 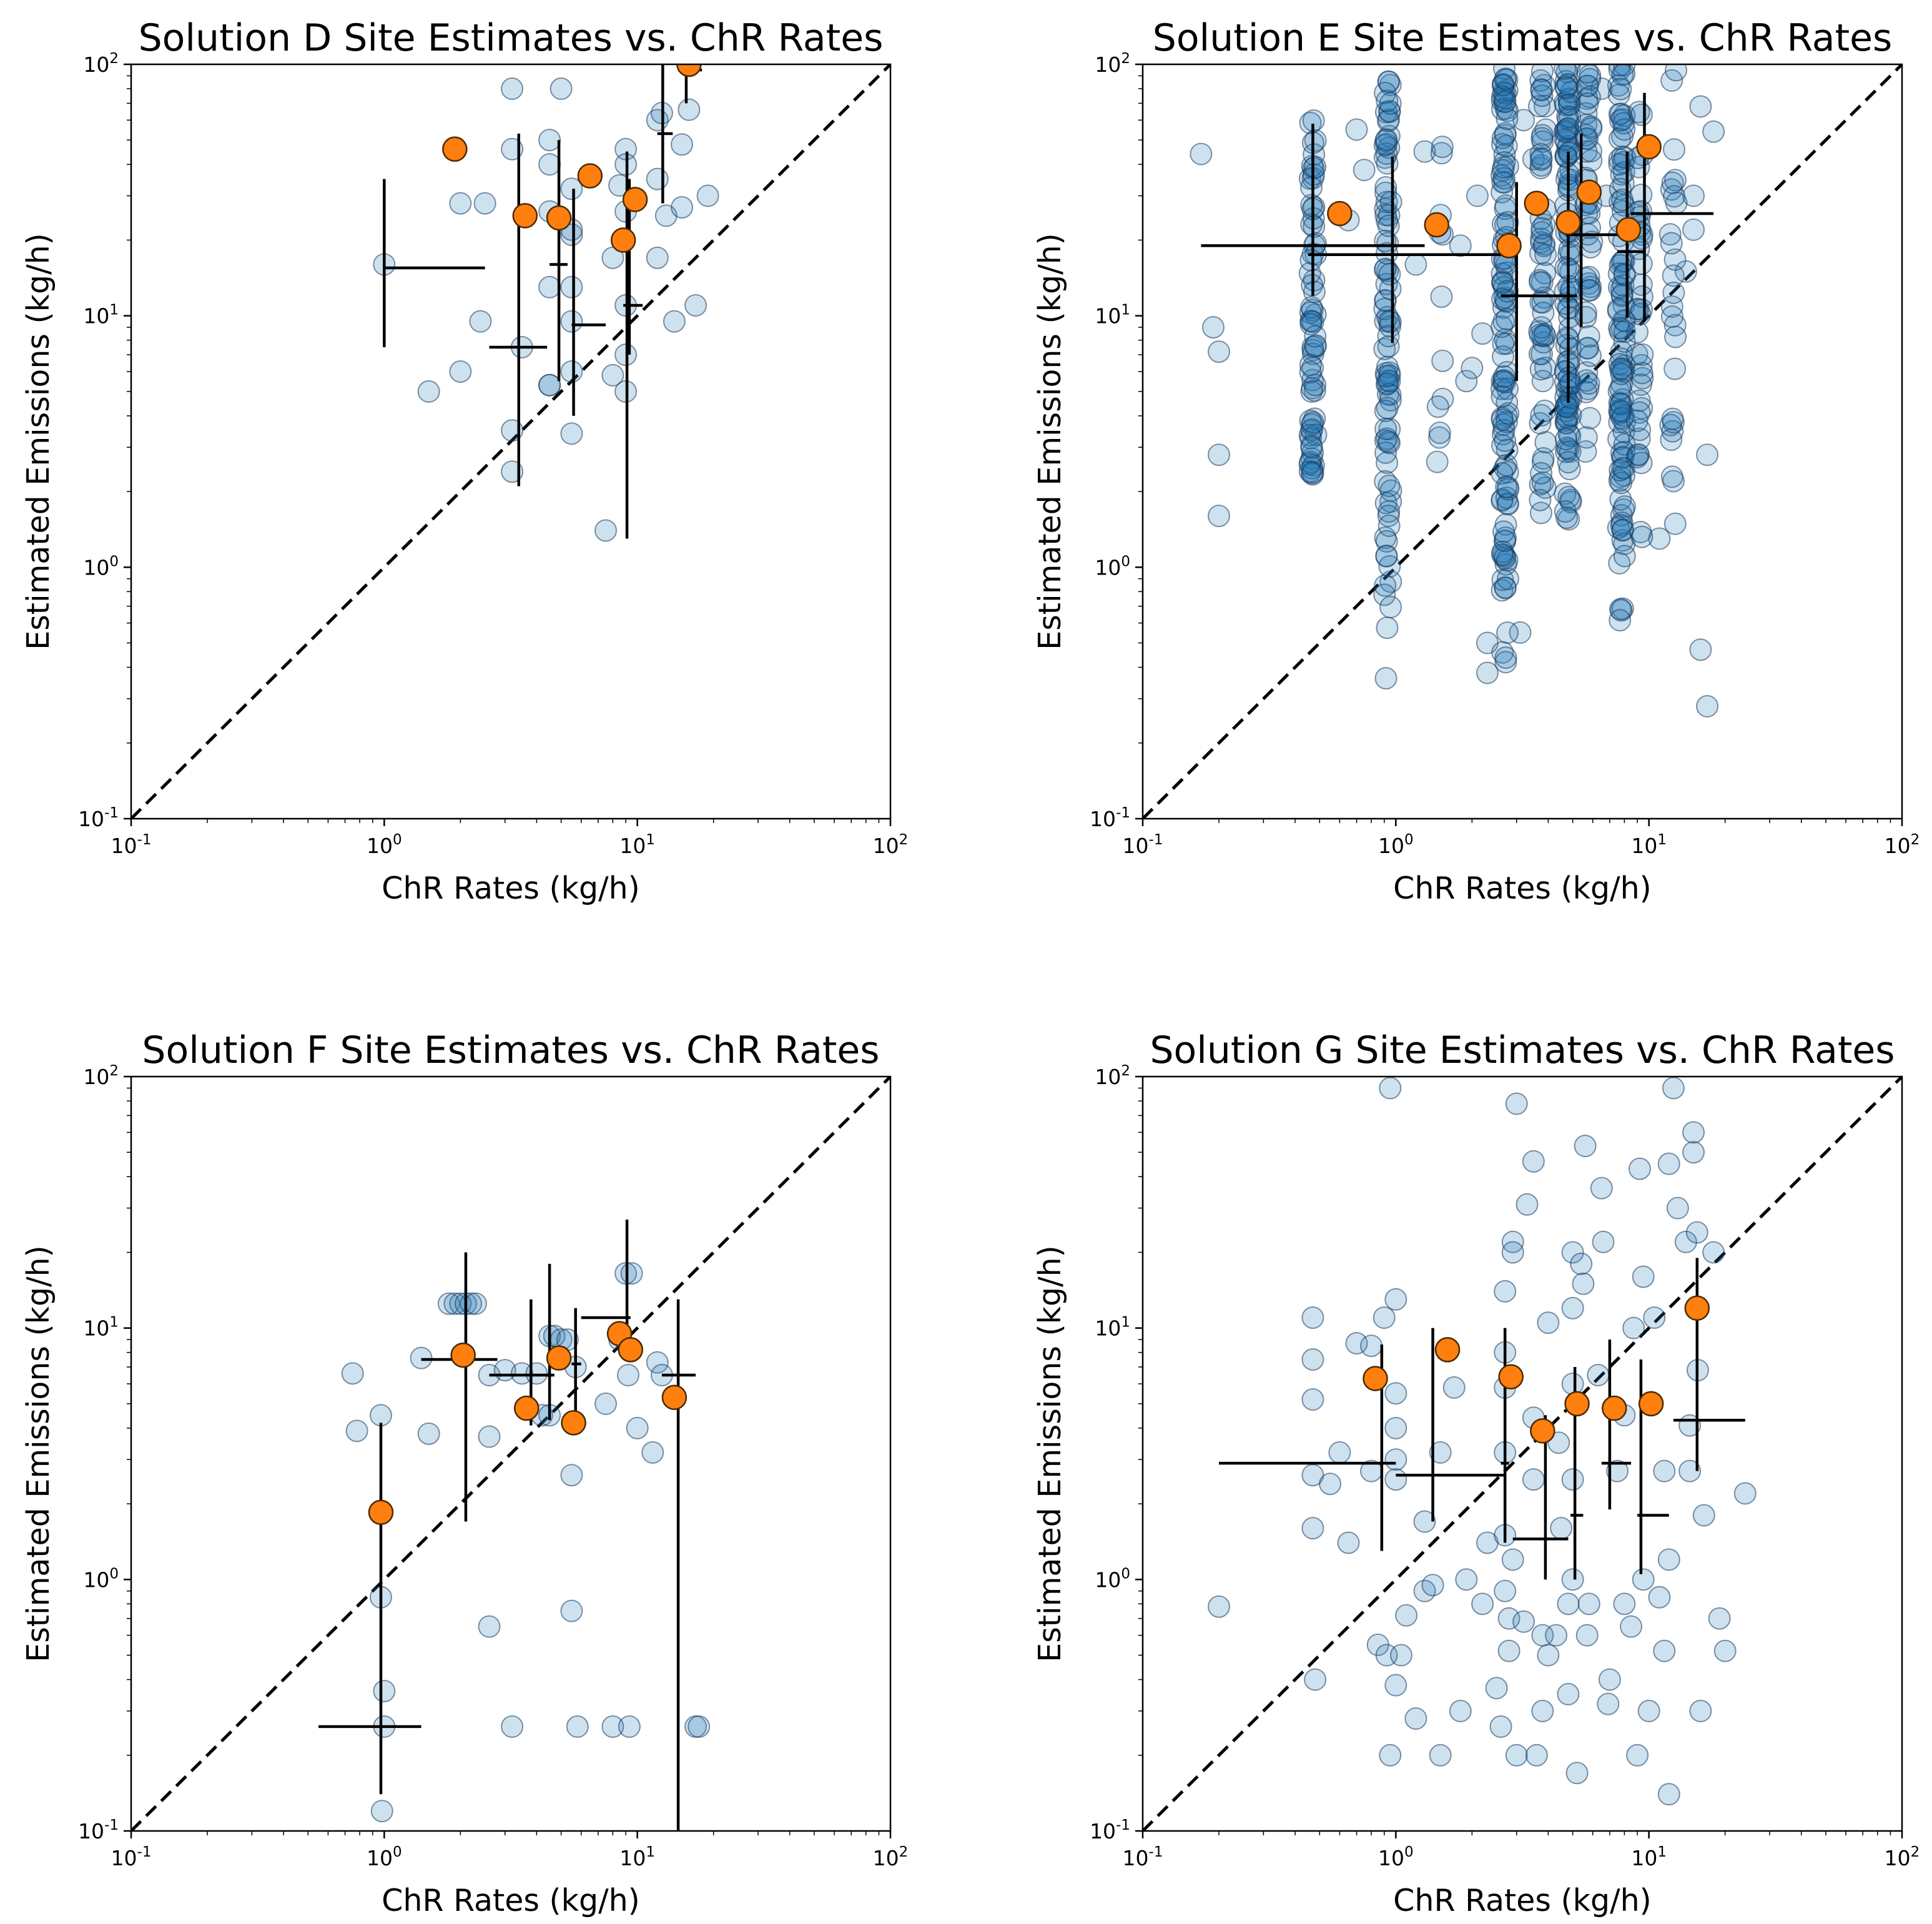 I want to click on x-tick-label: 10-1, so click(x=131, y=845).